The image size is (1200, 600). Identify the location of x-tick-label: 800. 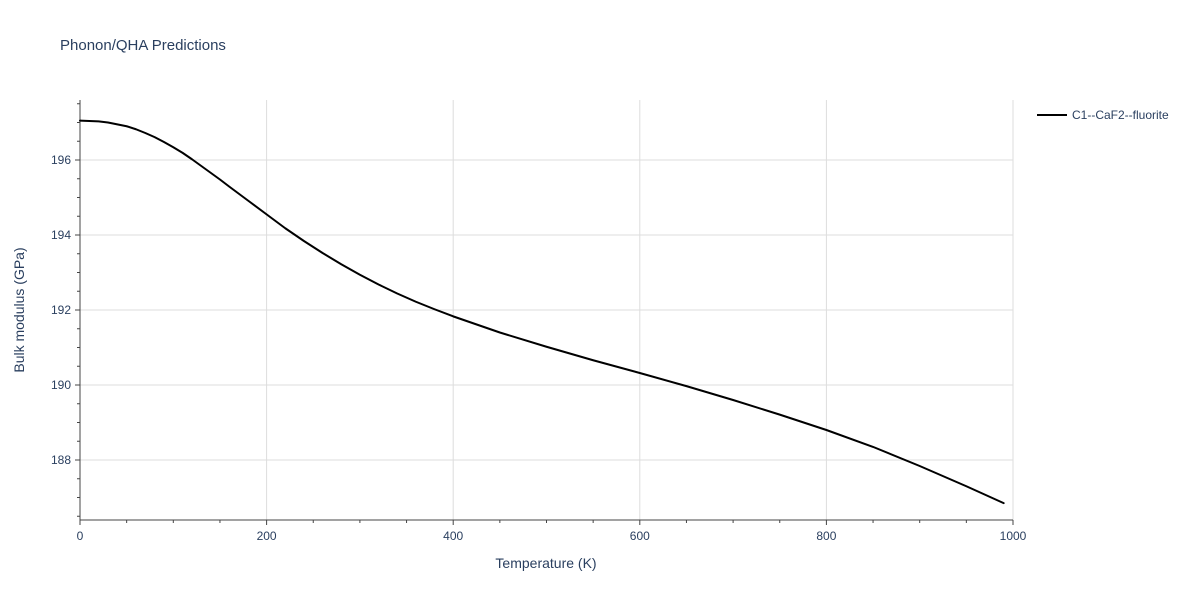
(826, 536).